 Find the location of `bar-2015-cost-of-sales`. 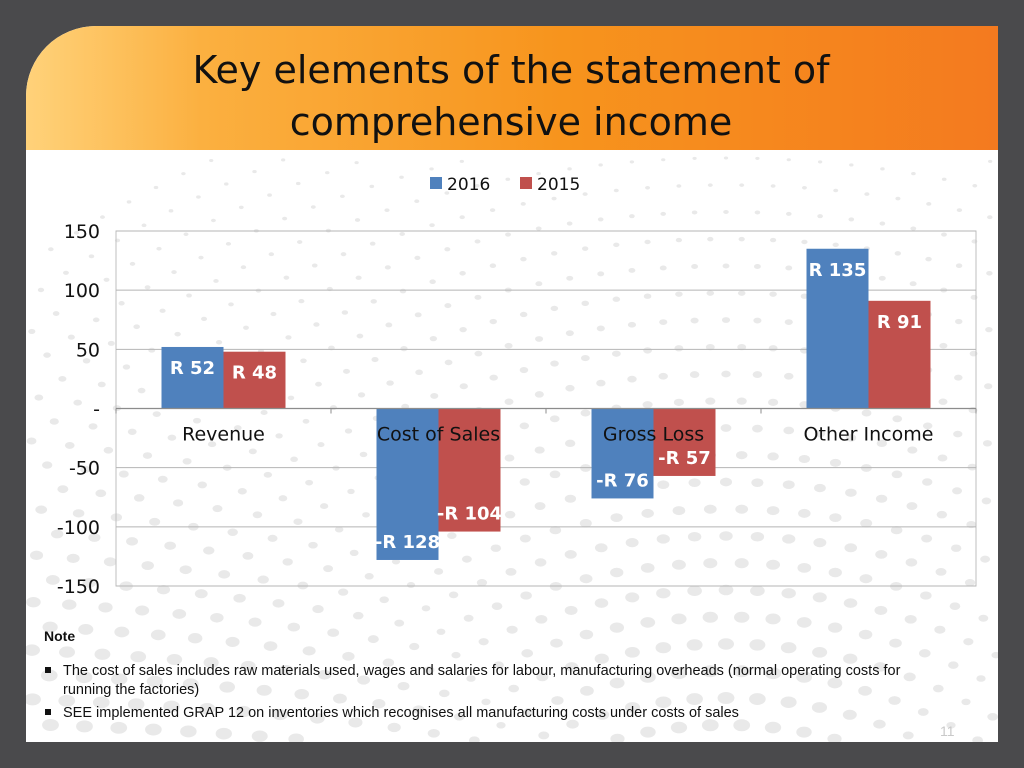

bar-2015-cost-of-sales is located at coordinates (469, 470).